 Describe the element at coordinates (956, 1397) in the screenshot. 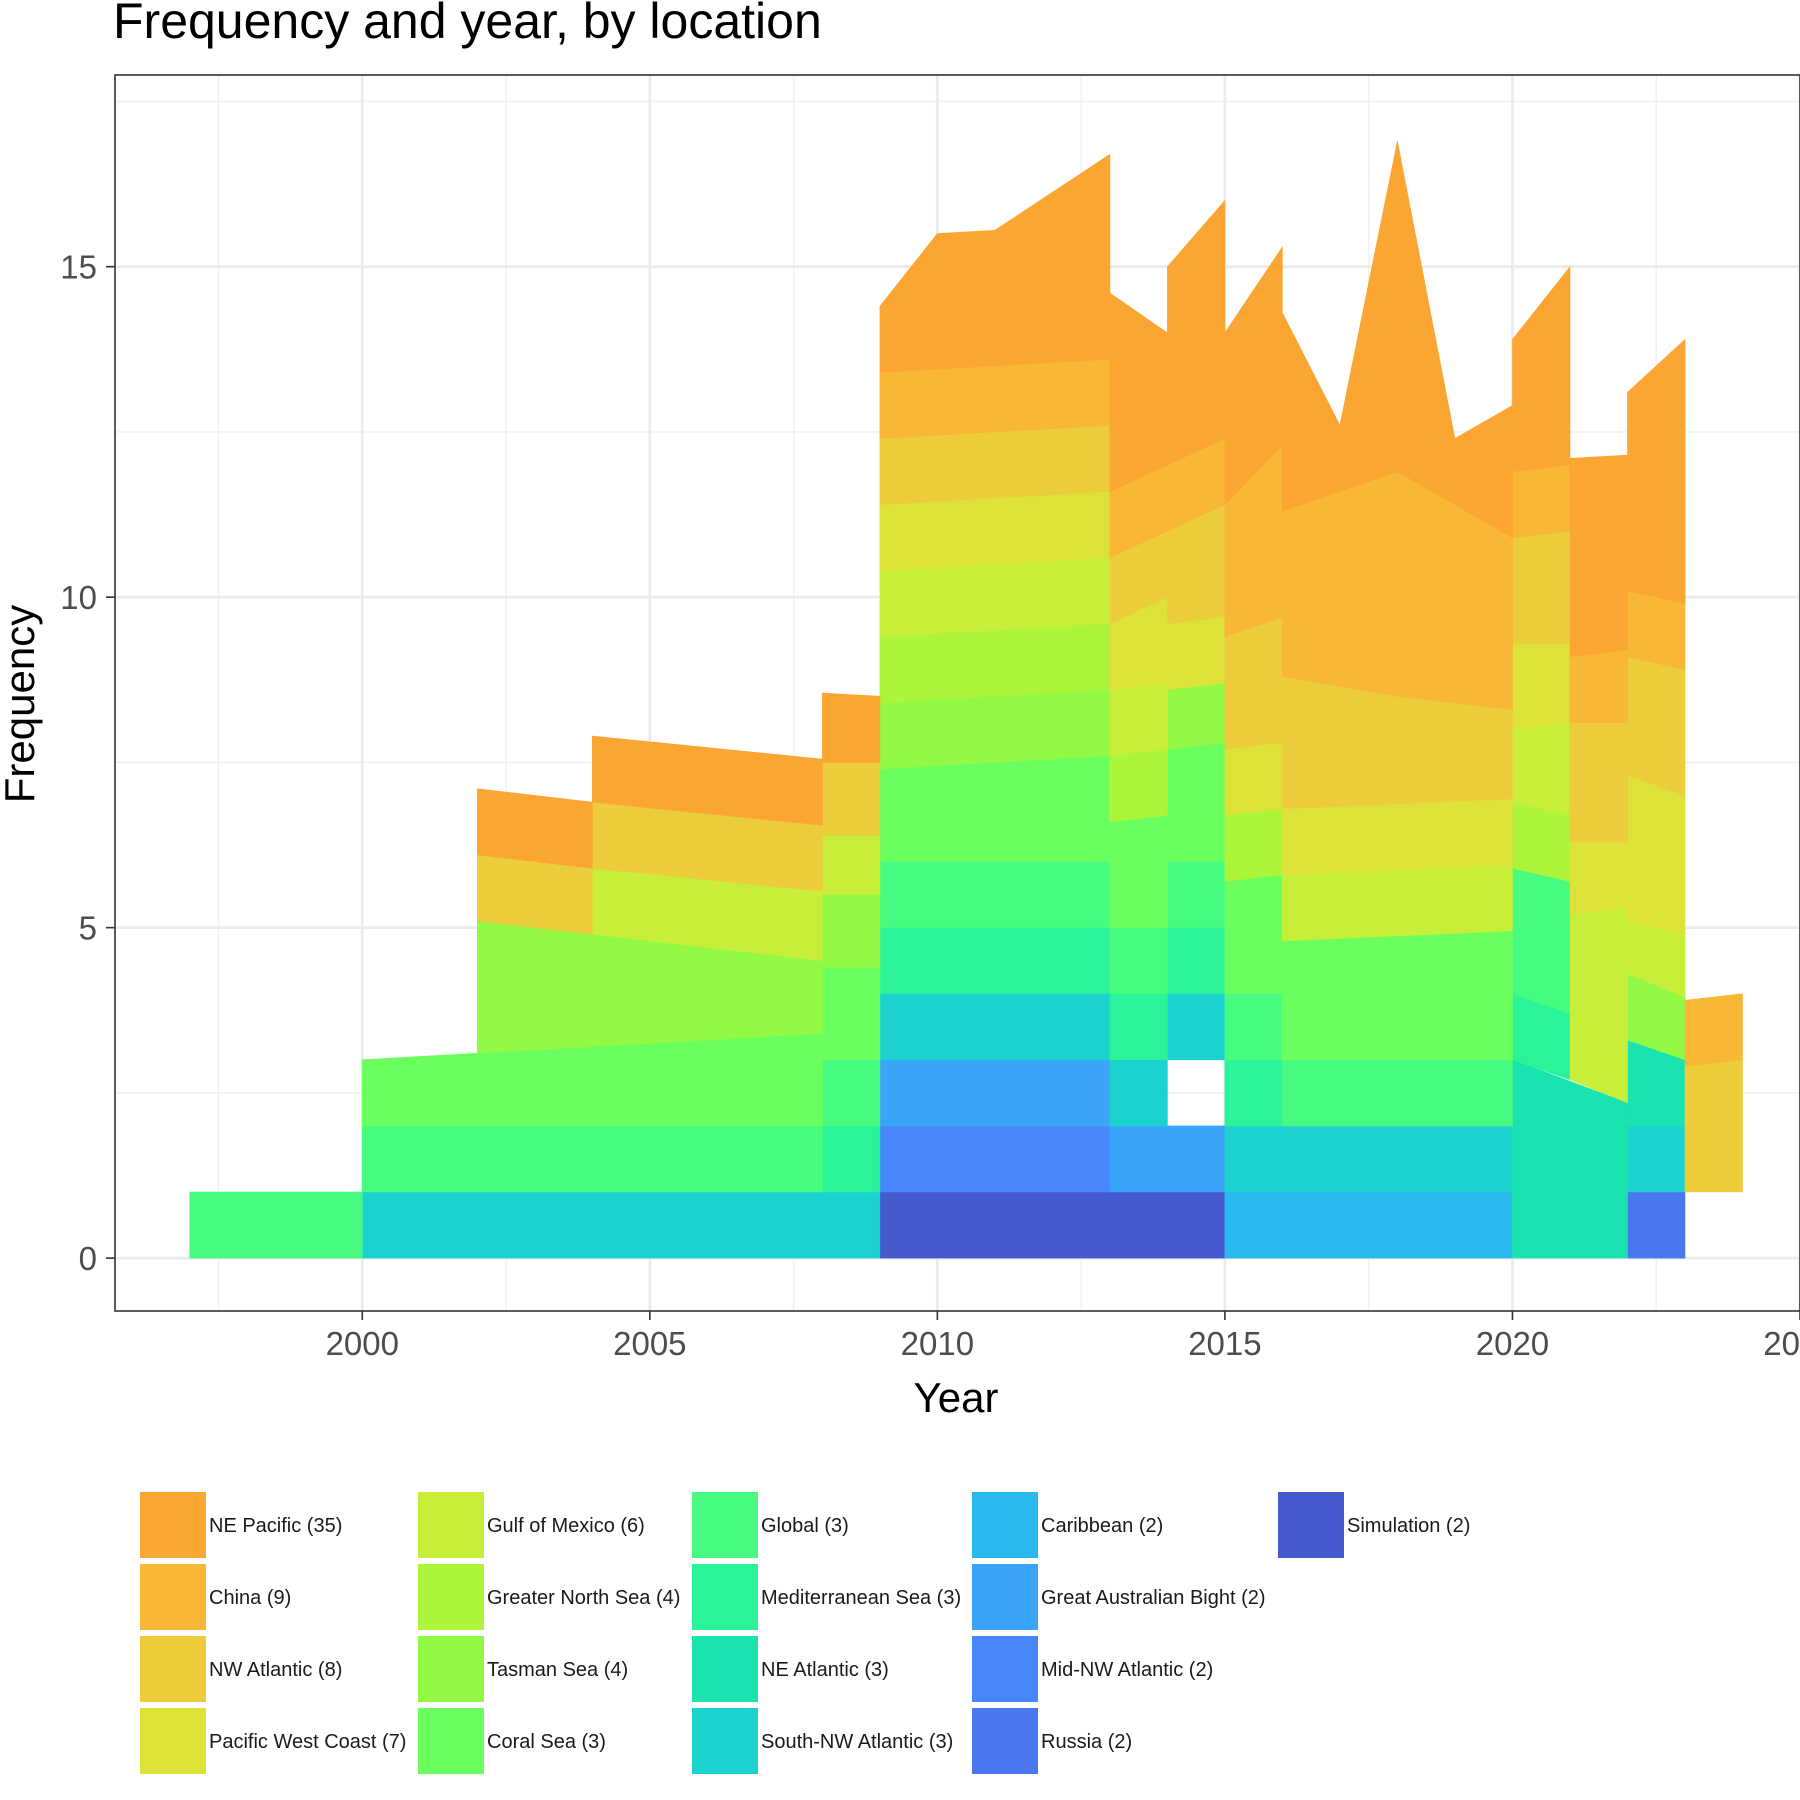

I see `x-axis-title: Year` at that location.